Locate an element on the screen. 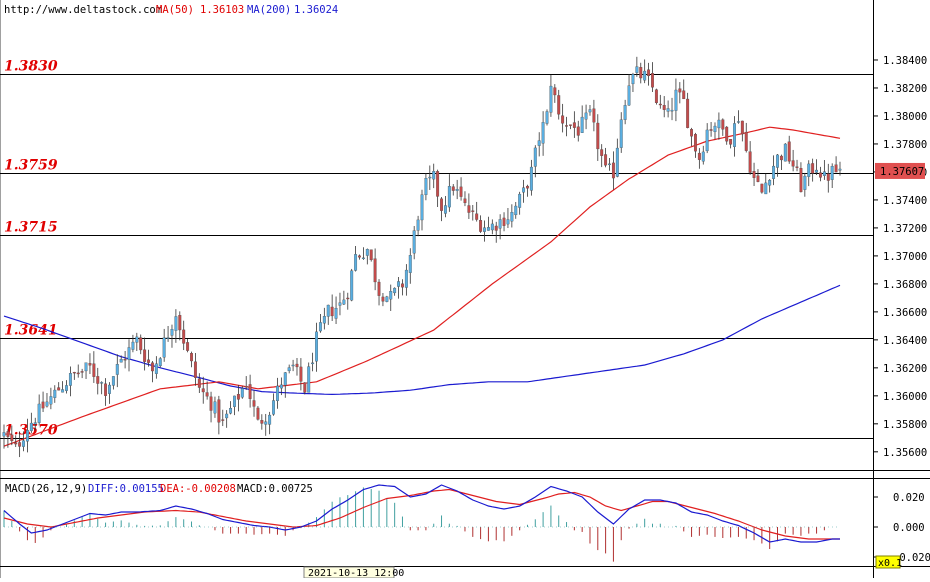 The image size is (930, 582). ma200-label: MA(200) is located at coordinates (269, 10).